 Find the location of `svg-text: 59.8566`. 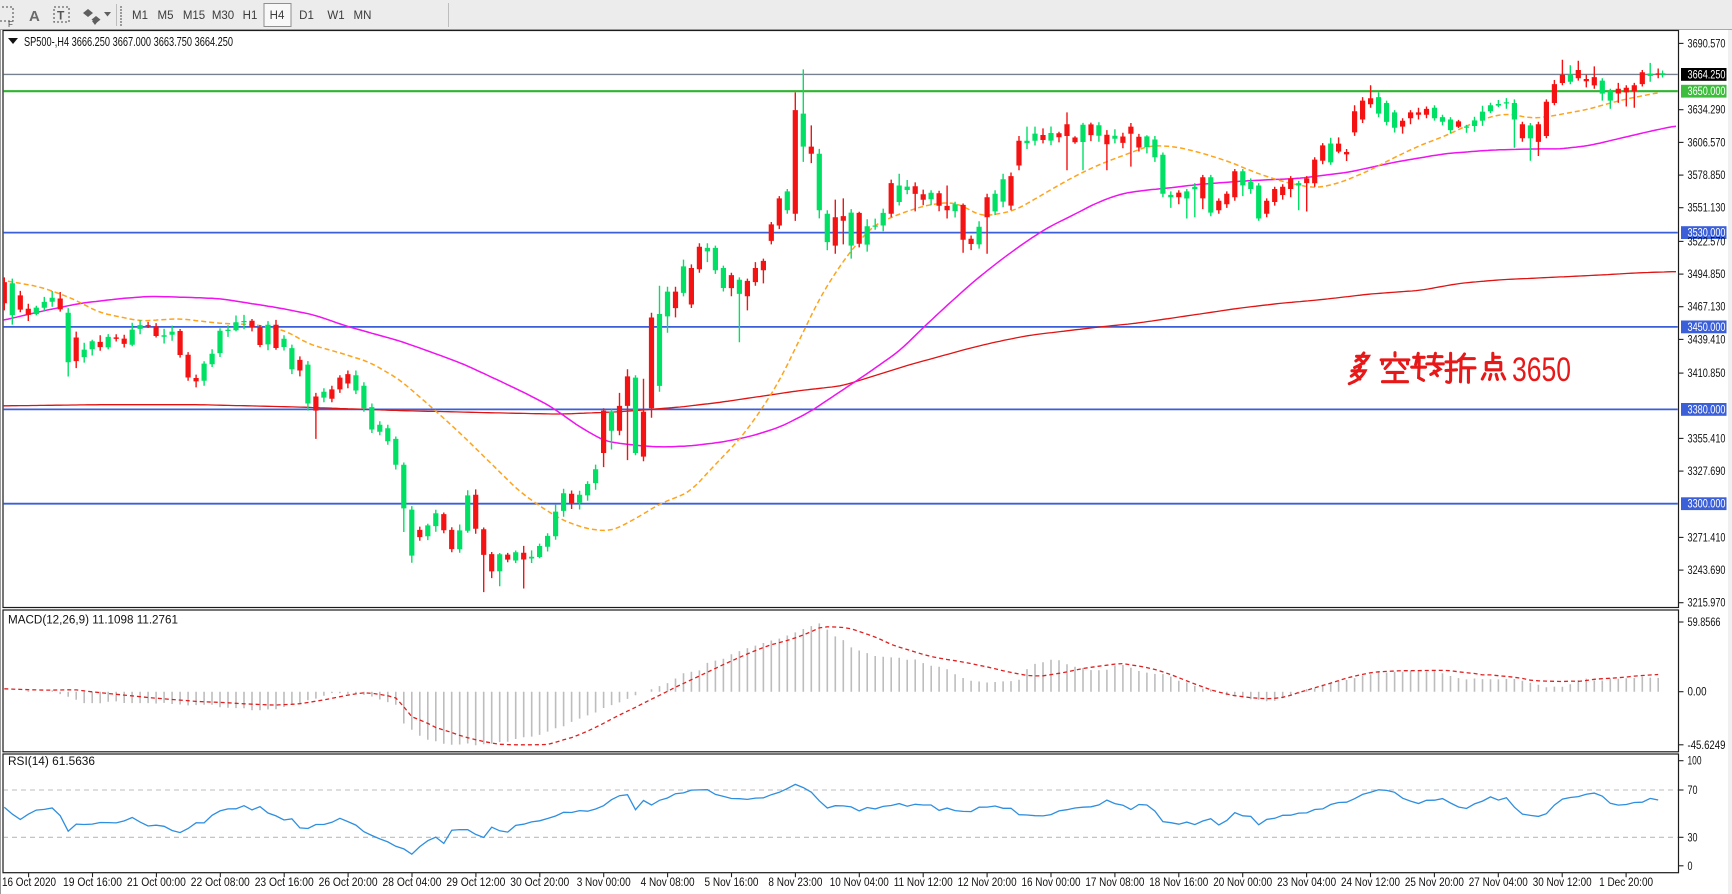

svg-text: 59.8566 is located at coordinates (1704, 623).